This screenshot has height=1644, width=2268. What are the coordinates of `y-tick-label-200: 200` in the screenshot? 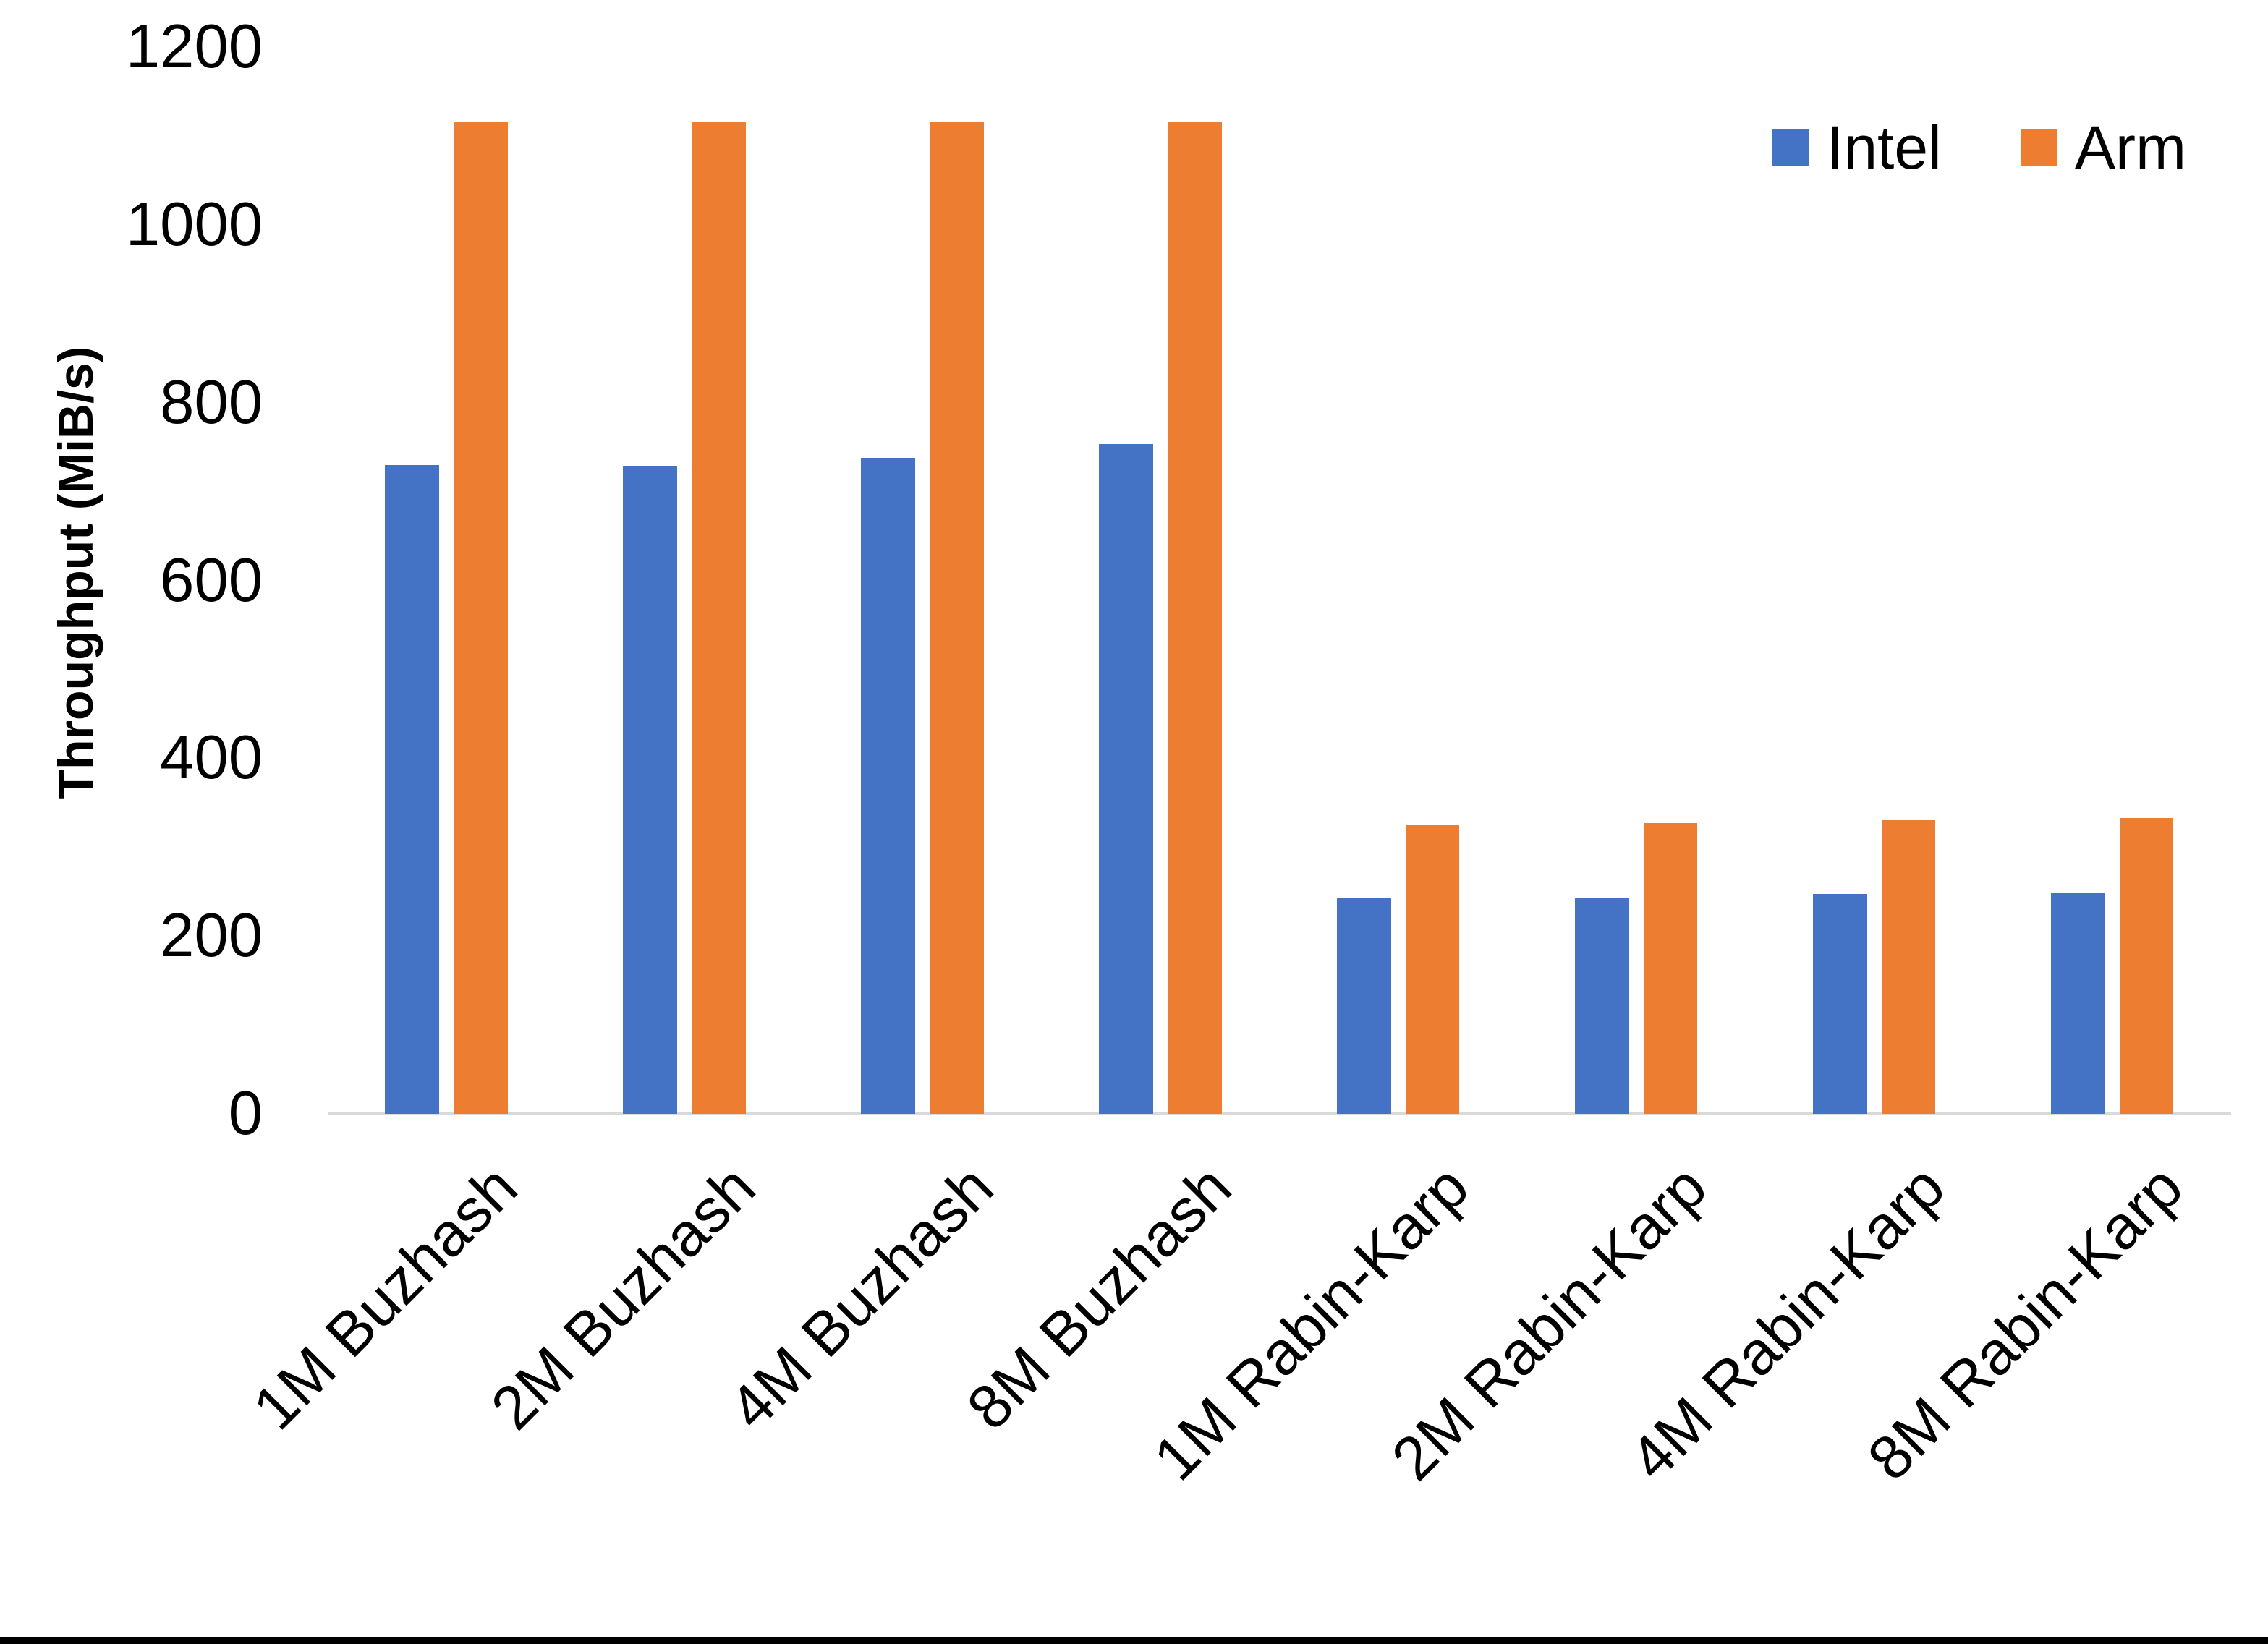 It's located at (211, 936).